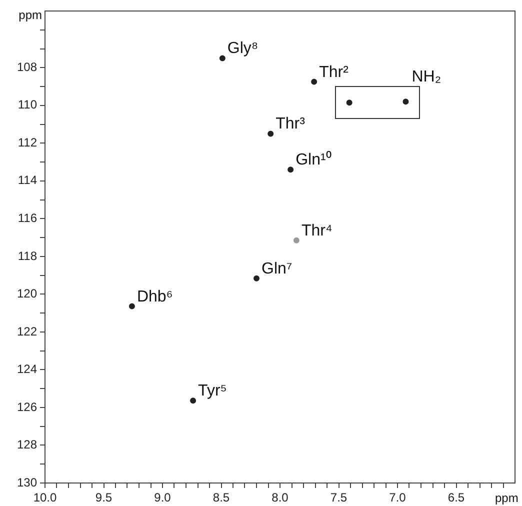 The image size is (522, 506). I want to click on y-tick-label: 126, so click(27, 407).